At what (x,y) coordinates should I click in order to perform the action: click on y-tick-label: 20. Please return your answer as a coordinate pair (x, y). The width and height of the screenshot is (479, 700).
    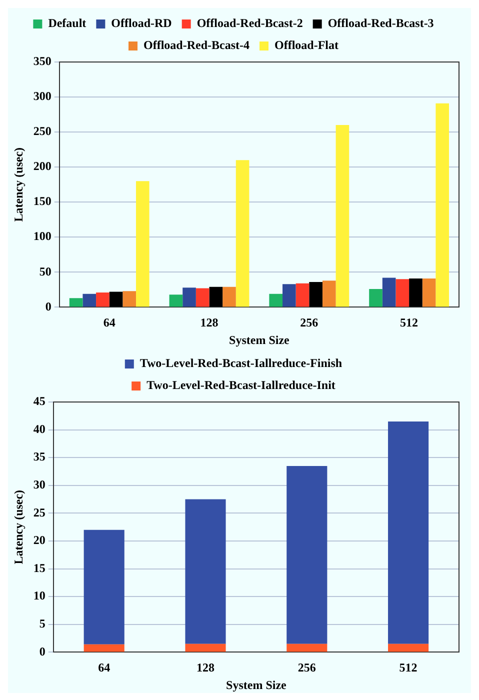
    Looking at the image, I should click on (39, 540).